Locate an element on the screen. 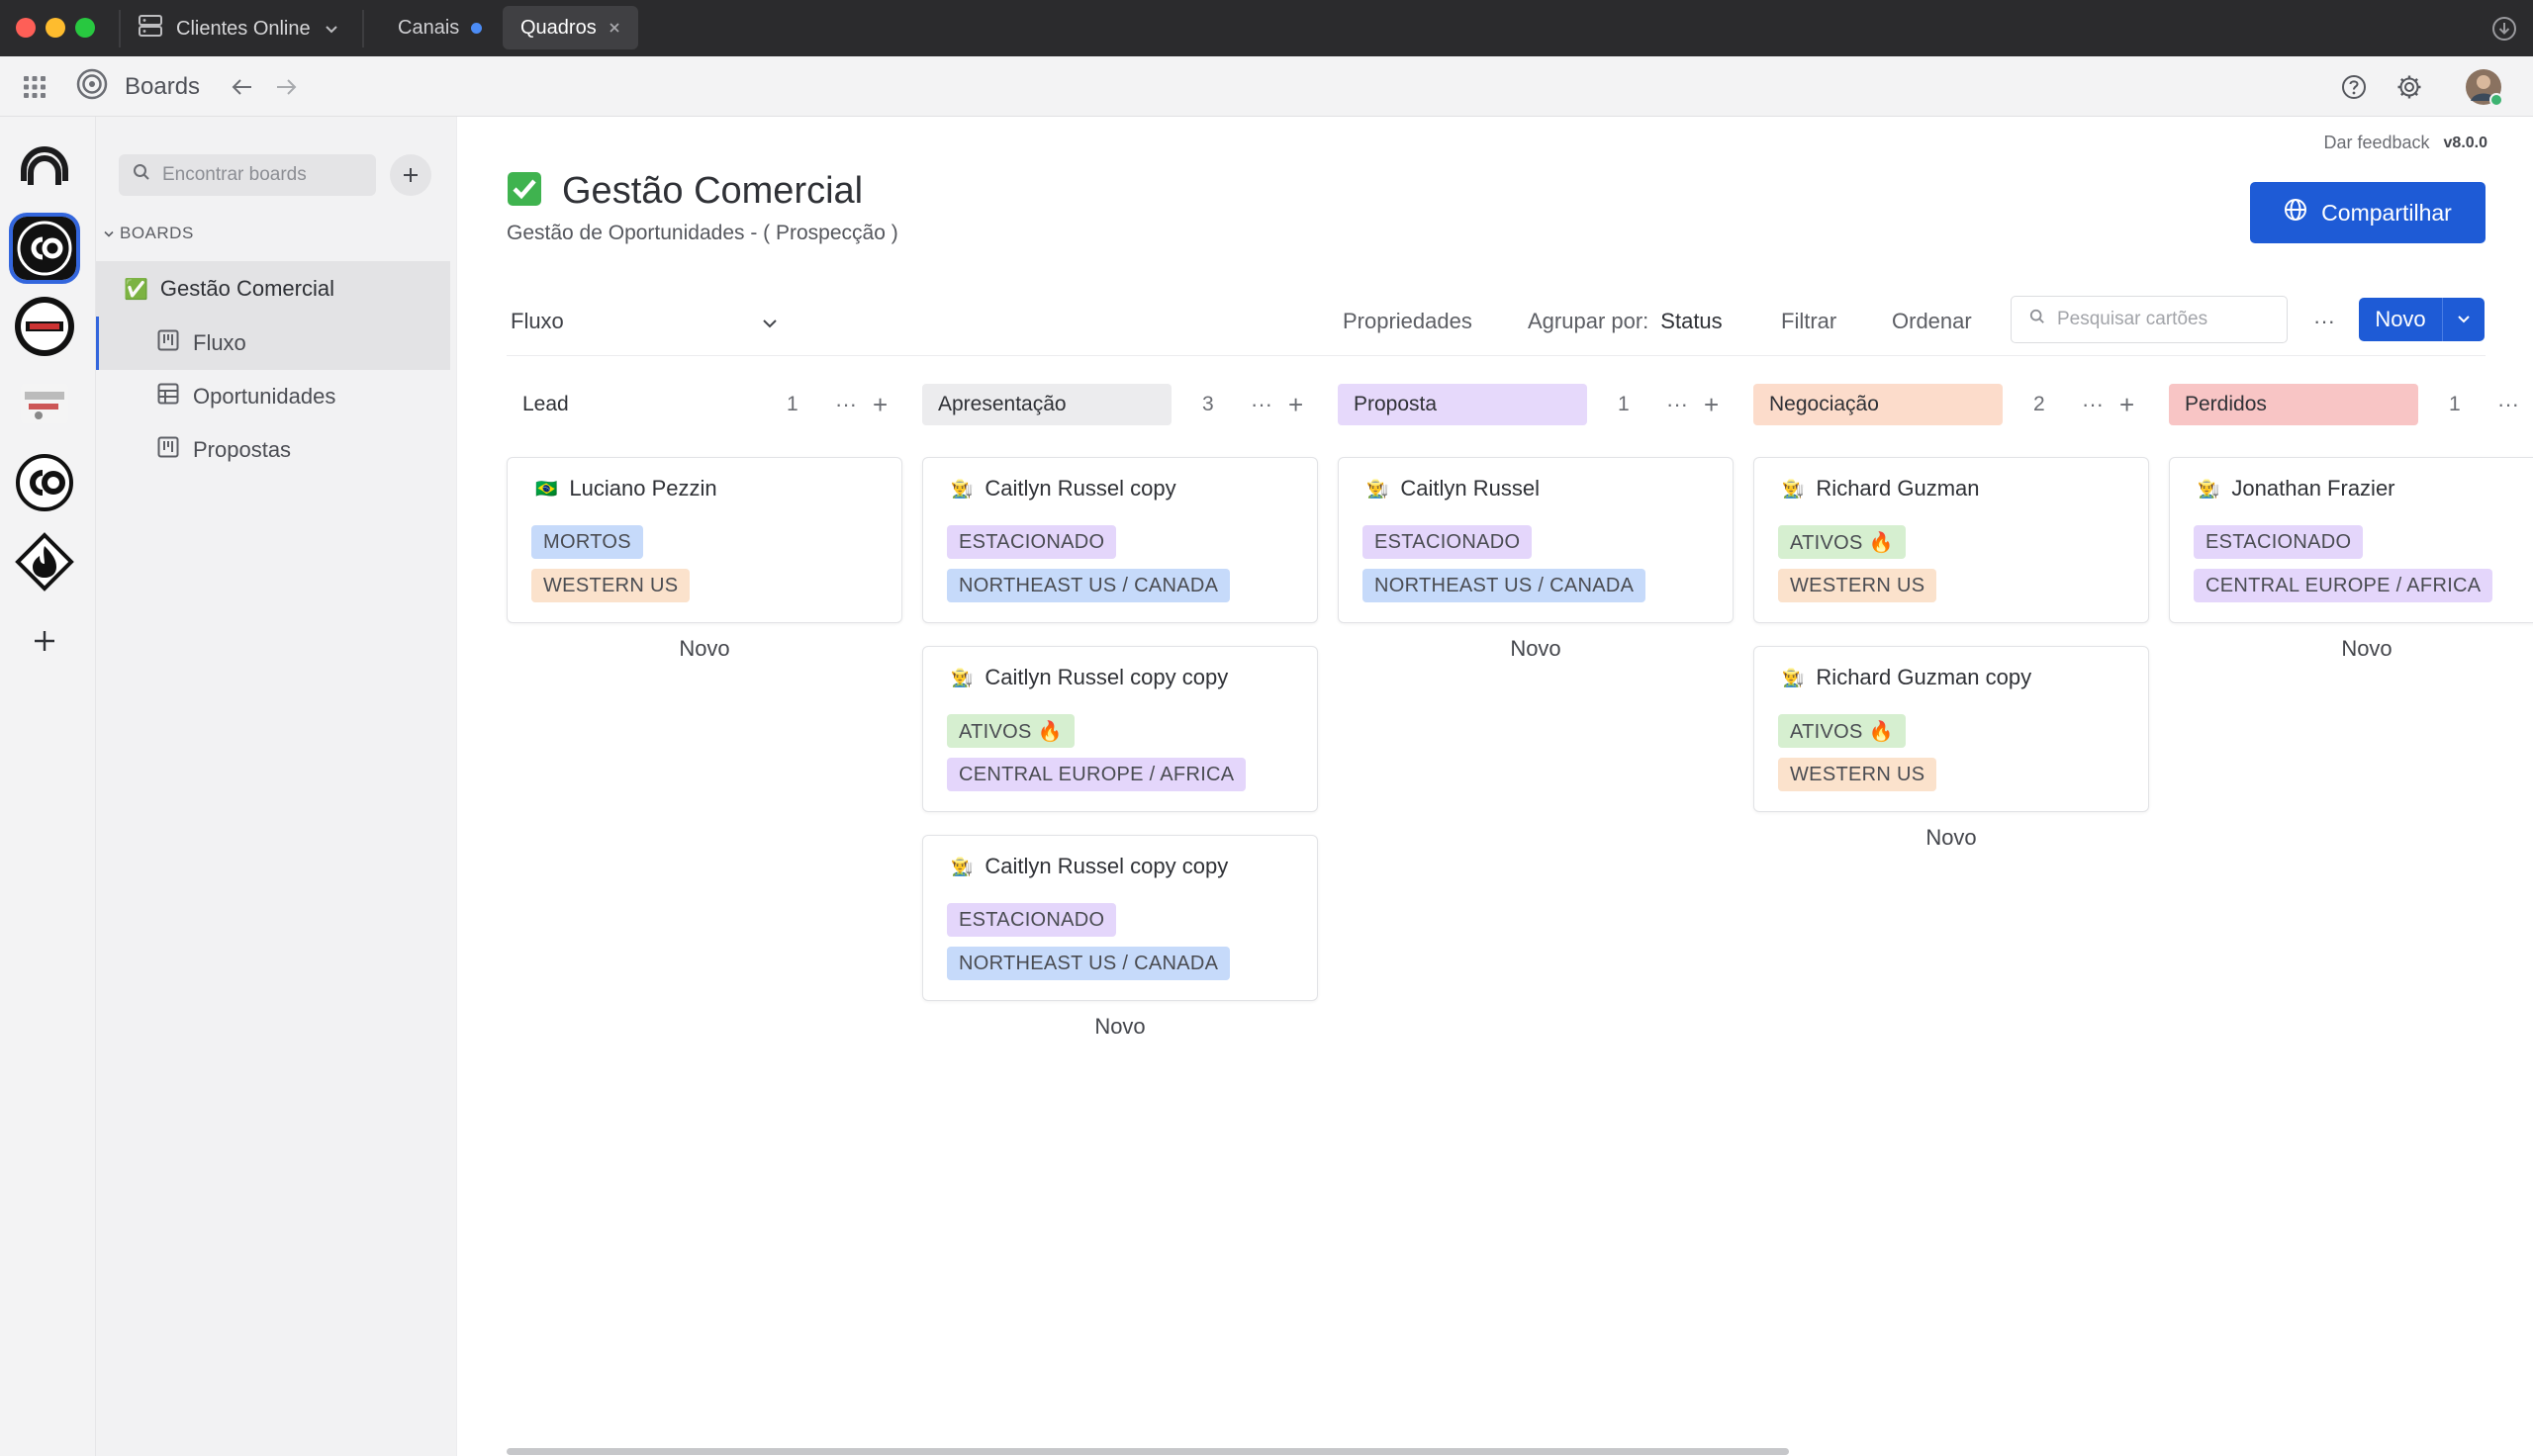  new-card-button: Novo is located at coordinates (2401, 319).